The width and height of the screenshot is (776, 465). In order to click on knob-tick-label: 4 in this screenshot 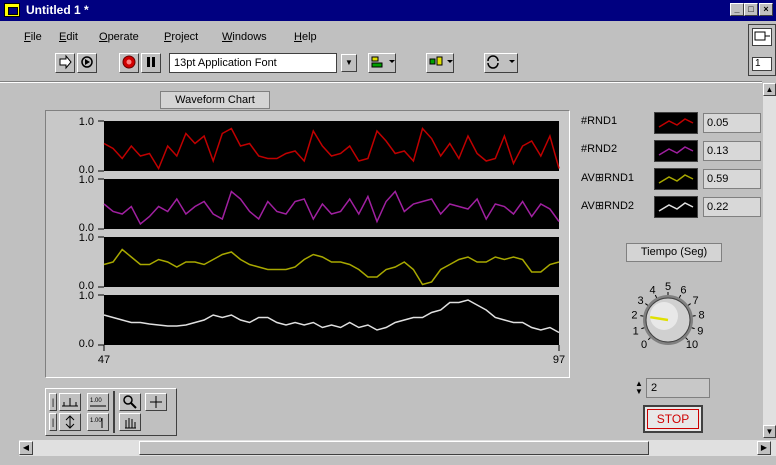, I will do `click(653, 291)`.